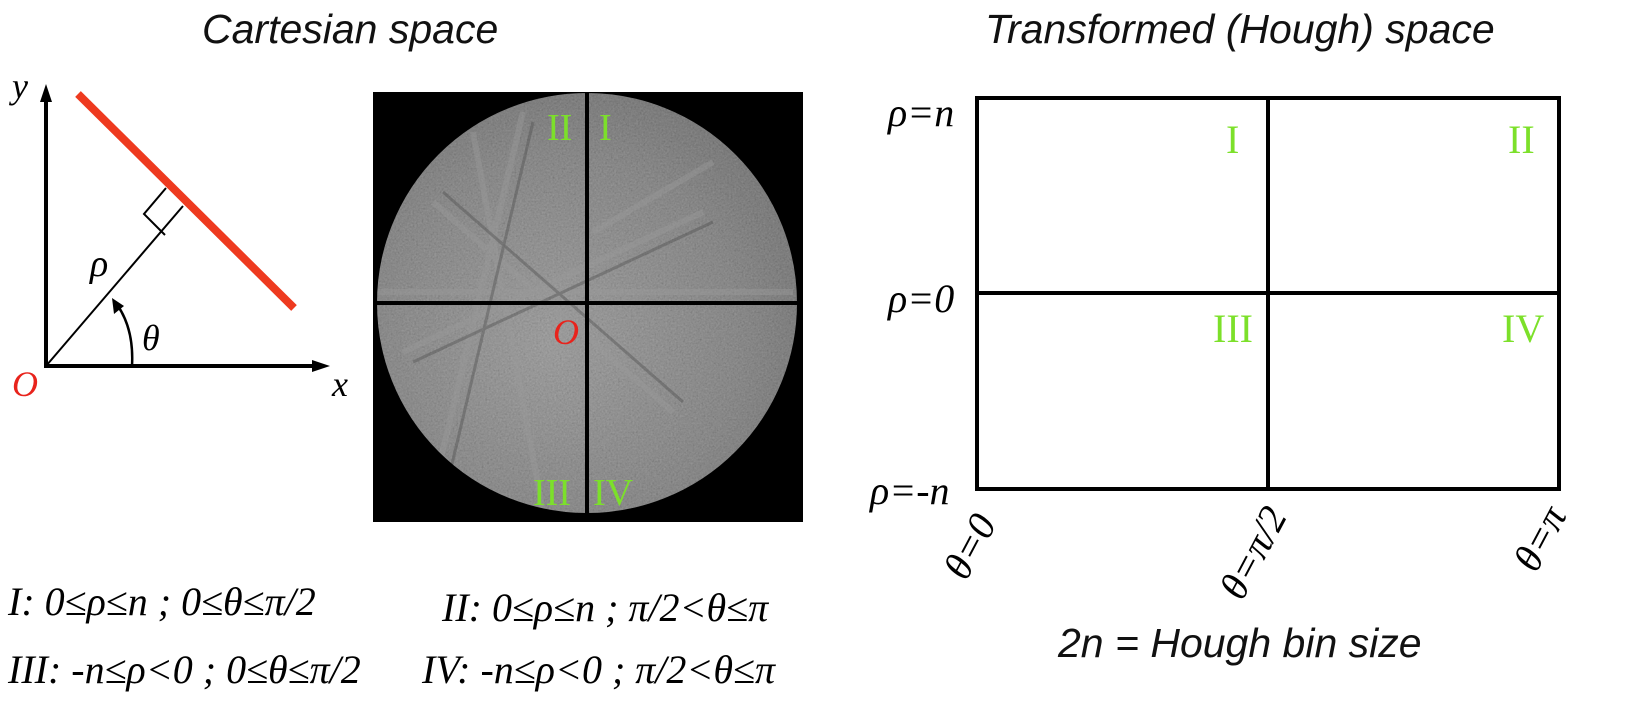 Image resolution: width=1650 pixels, height=720 pixels. I want to click on pattern-quadrant-iv-label: IV, so click(613, 493).